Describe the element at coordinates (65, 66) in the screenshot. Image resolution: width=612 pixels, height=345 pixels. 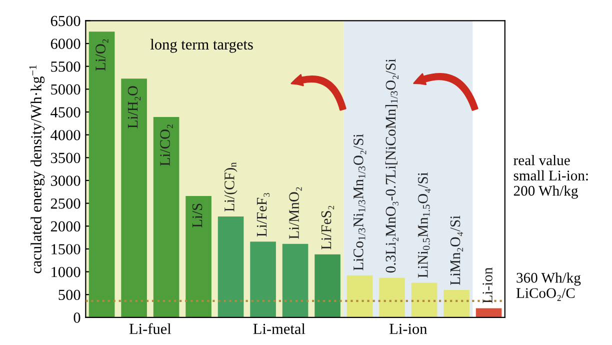
I see `y-tick-label: 5500` at that location.